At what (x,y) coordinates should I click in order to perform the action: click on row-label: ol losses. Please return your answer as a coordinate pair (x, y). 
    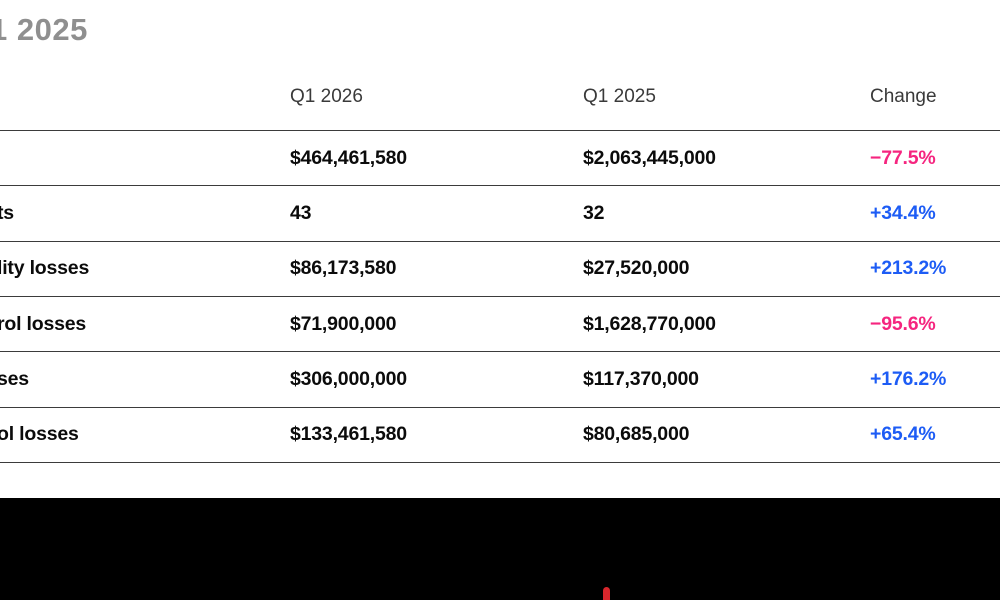
    Looking at the image, I should click on (39, 434).